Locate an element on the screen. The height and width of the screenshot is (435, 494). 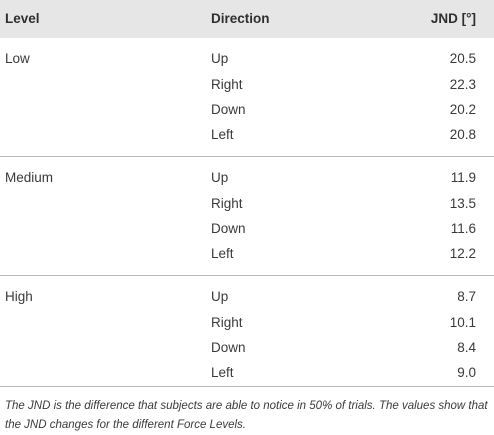
jnd-cell: 20.5 is located at coordinates (462, 58).